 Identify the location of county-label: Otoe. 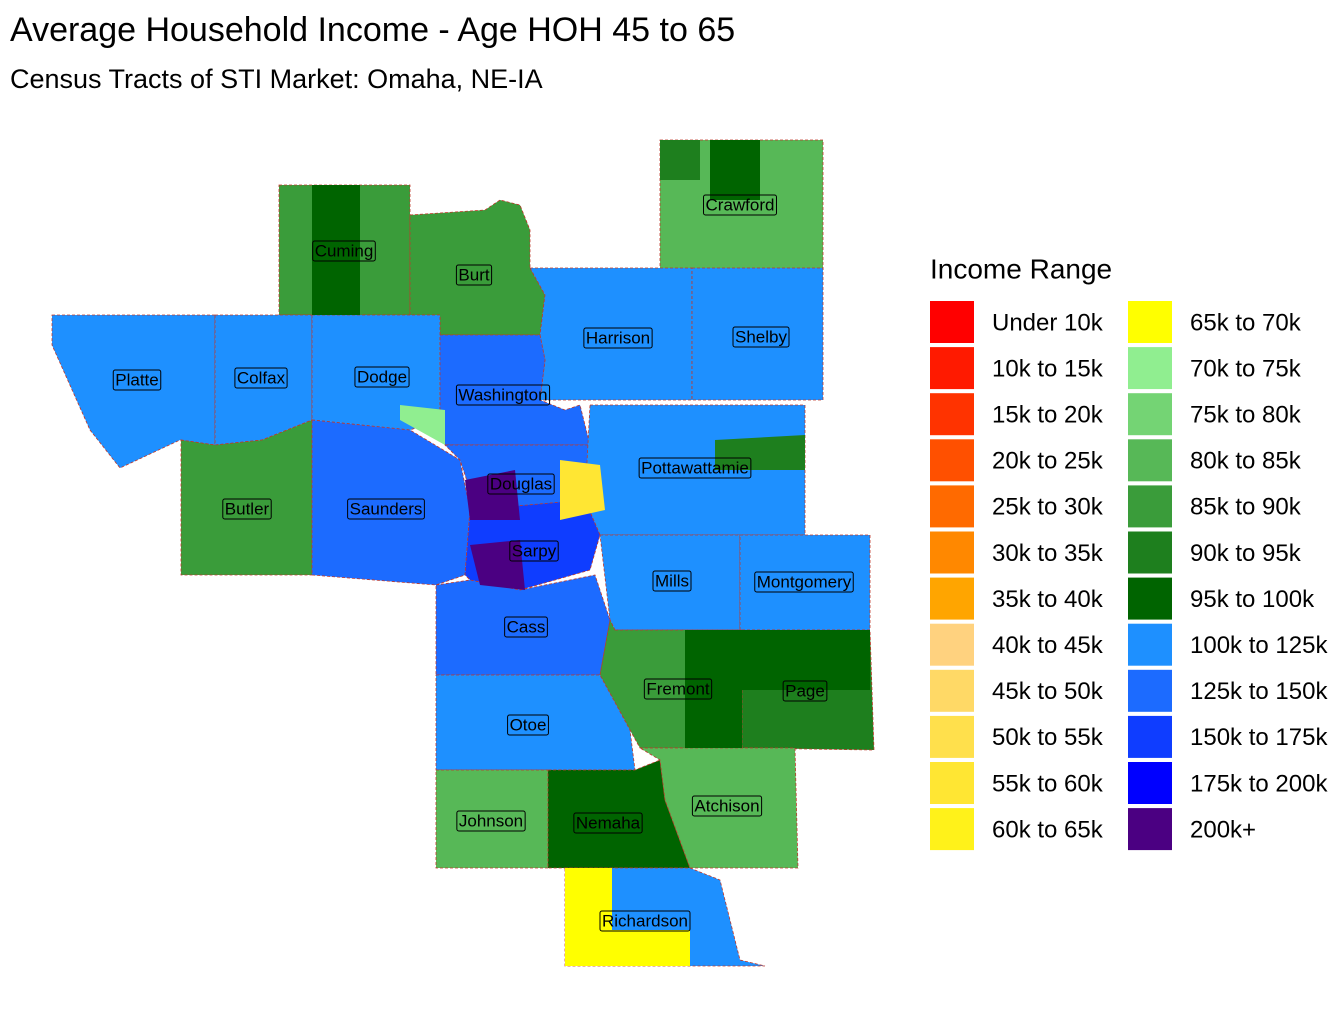
(528, 724).